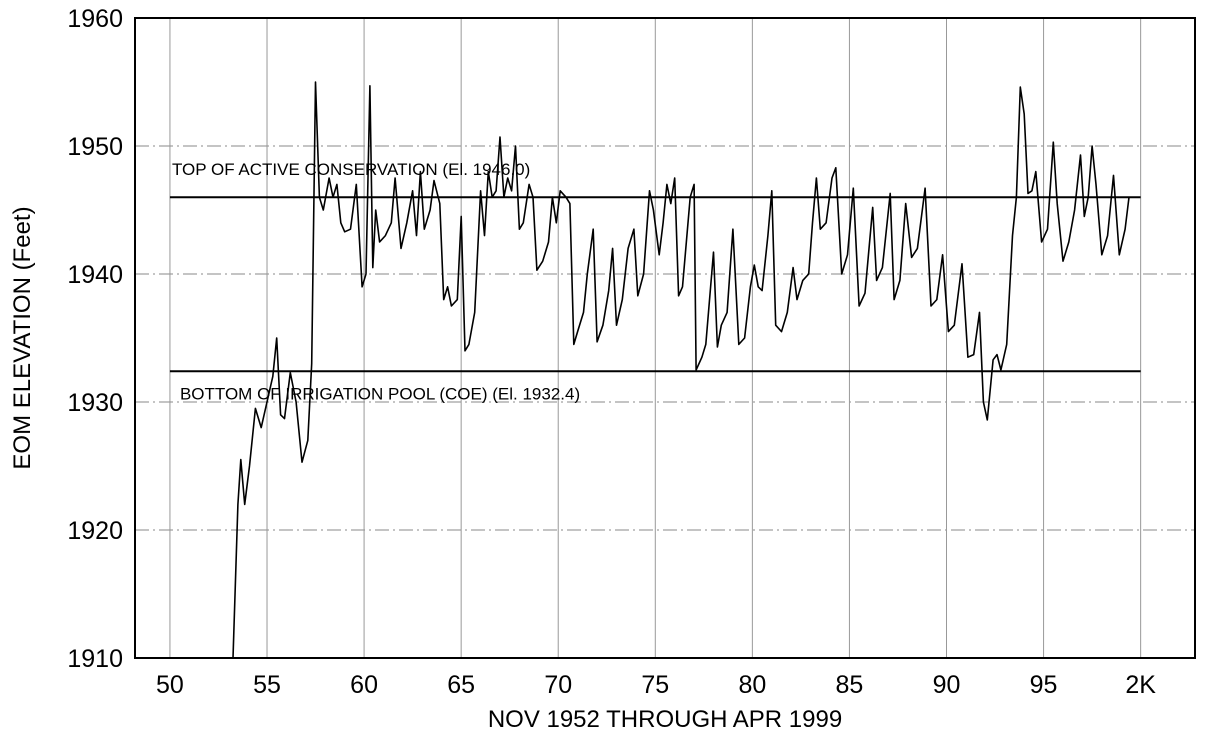 This screenshot has width=1206, height=740. What do you see at coordinates (1140, 685) in the screenshot?
I see `x-tick-label: 2K` at bounding box center [1140, 685].